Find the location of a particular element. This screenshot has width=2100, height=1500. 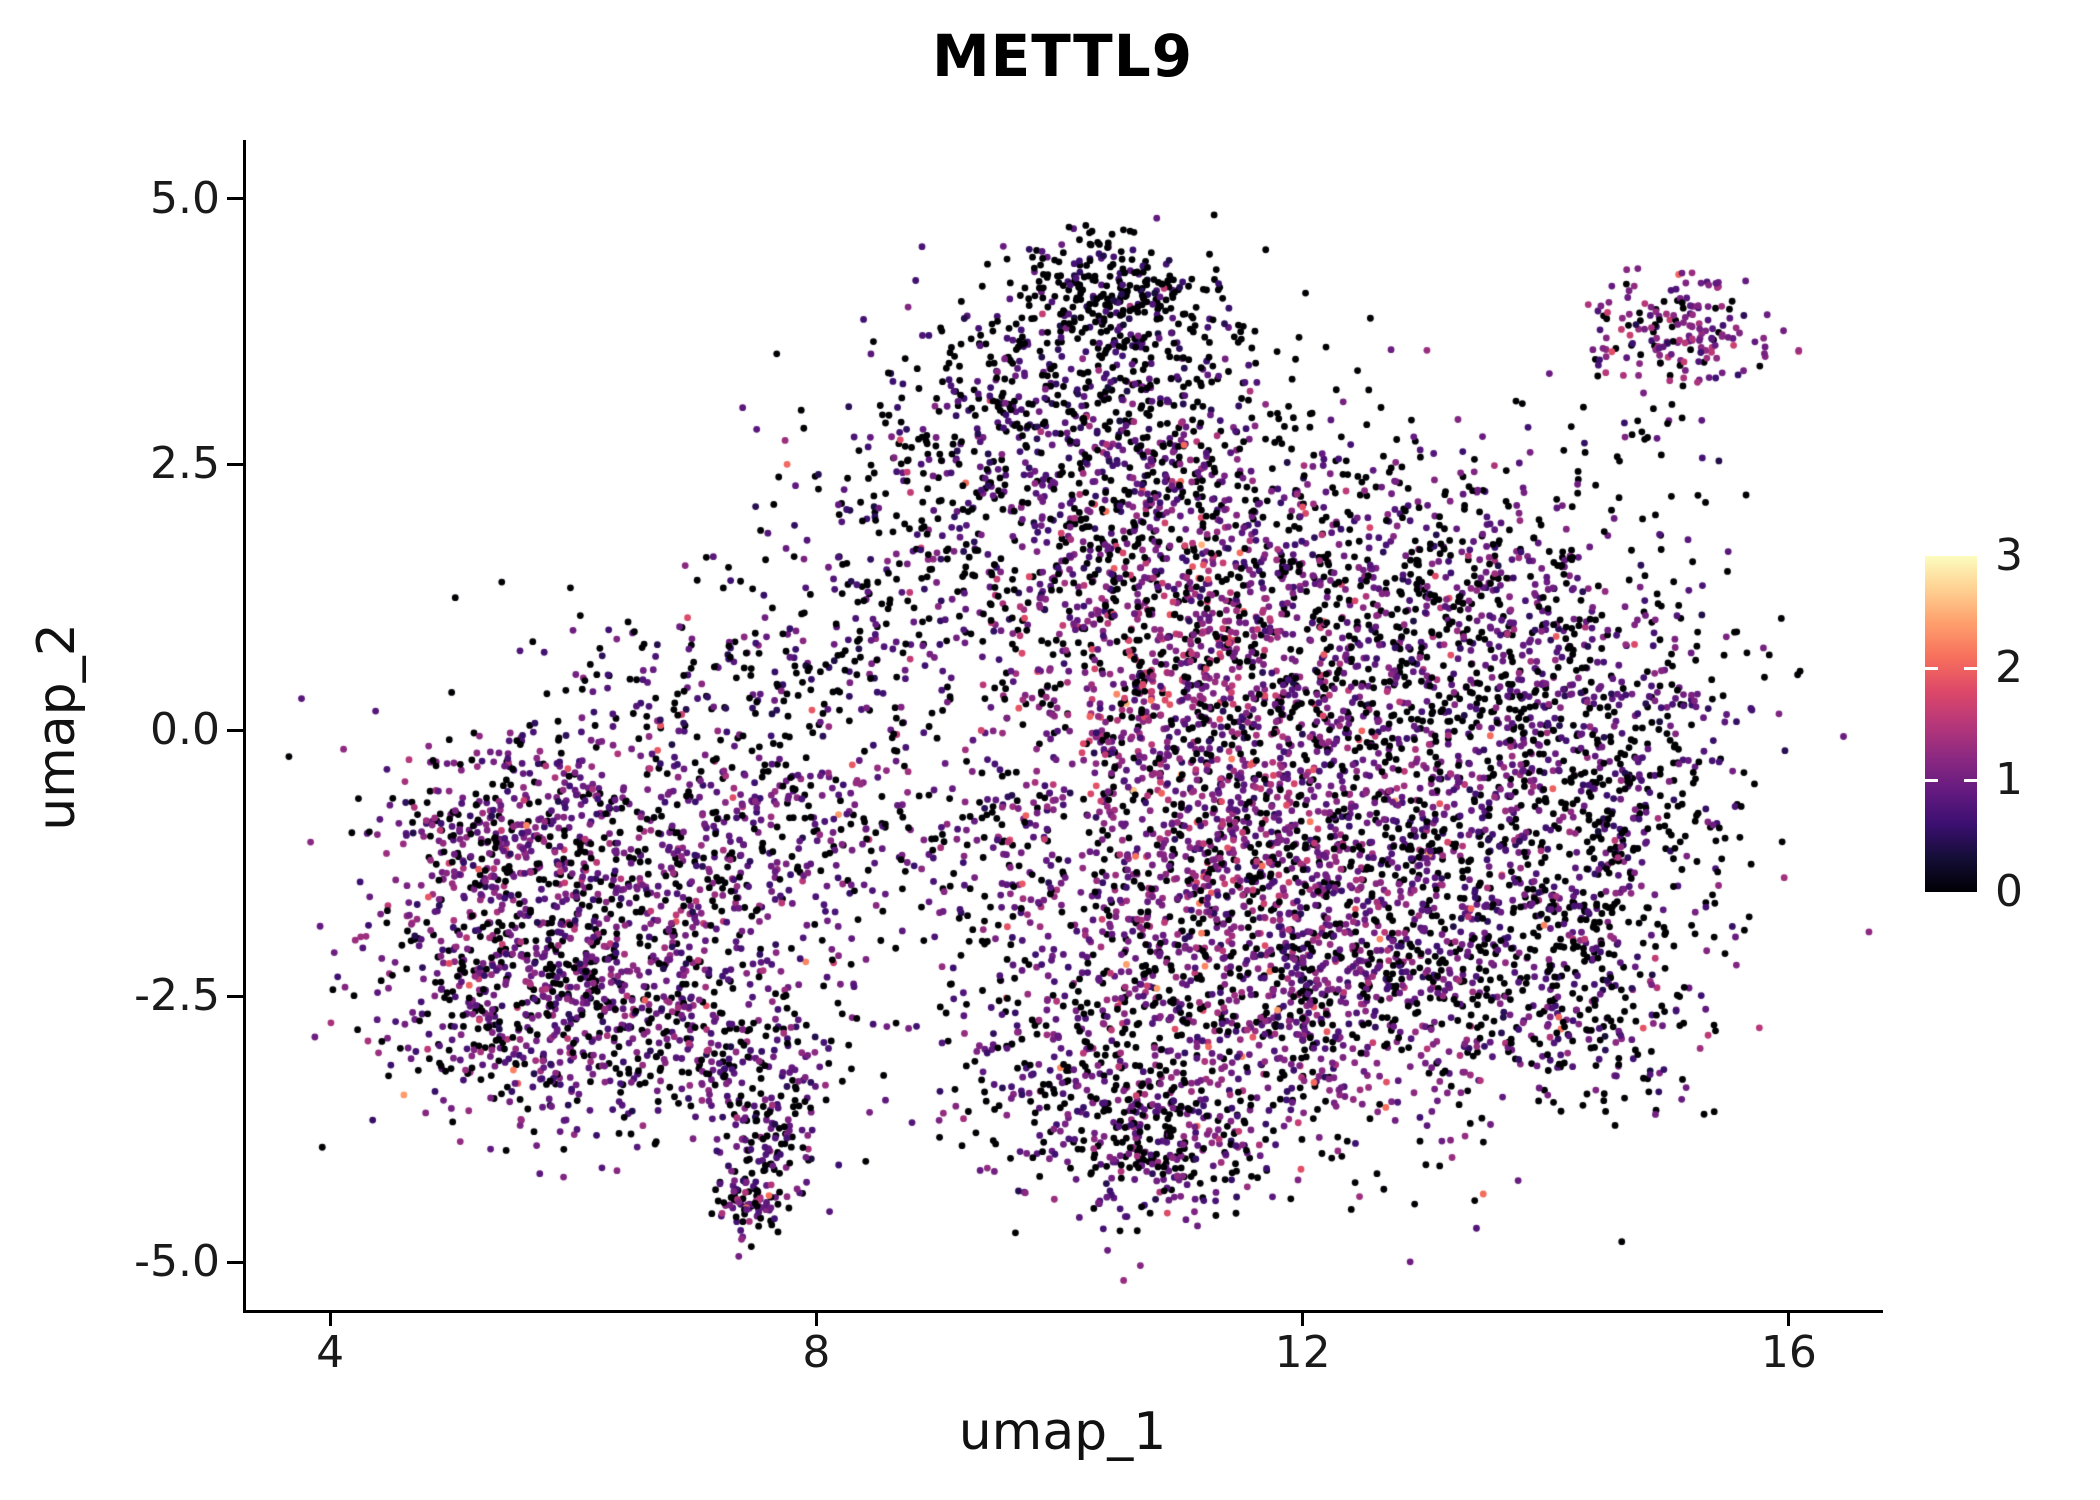

x-axis-line is located at coordinates (1063, 1311).